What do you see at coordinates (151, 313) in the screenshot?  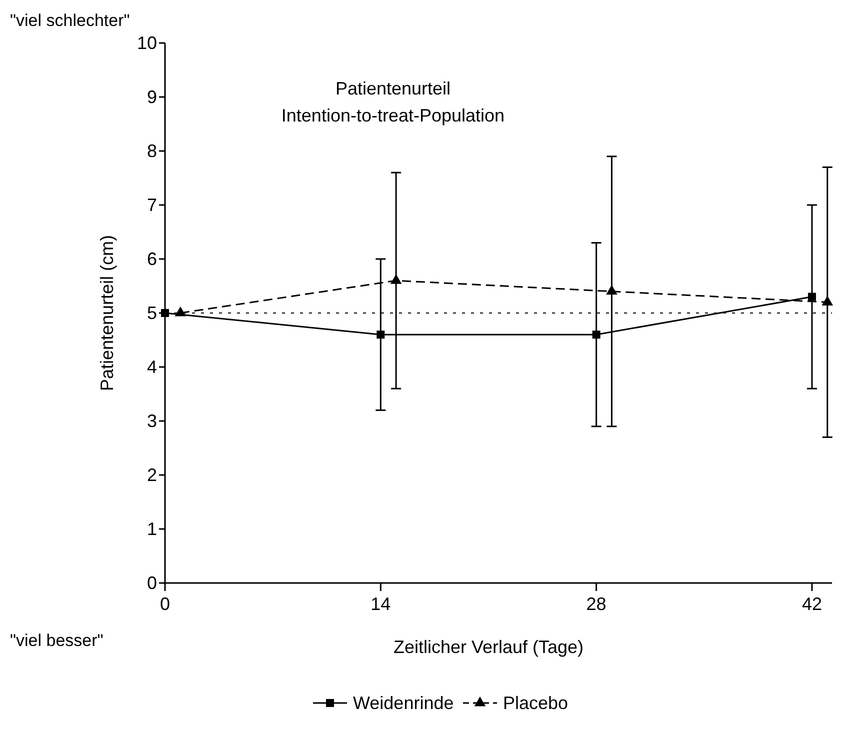 I see `y-tick-label: 5` at bounding box center [151, 313].